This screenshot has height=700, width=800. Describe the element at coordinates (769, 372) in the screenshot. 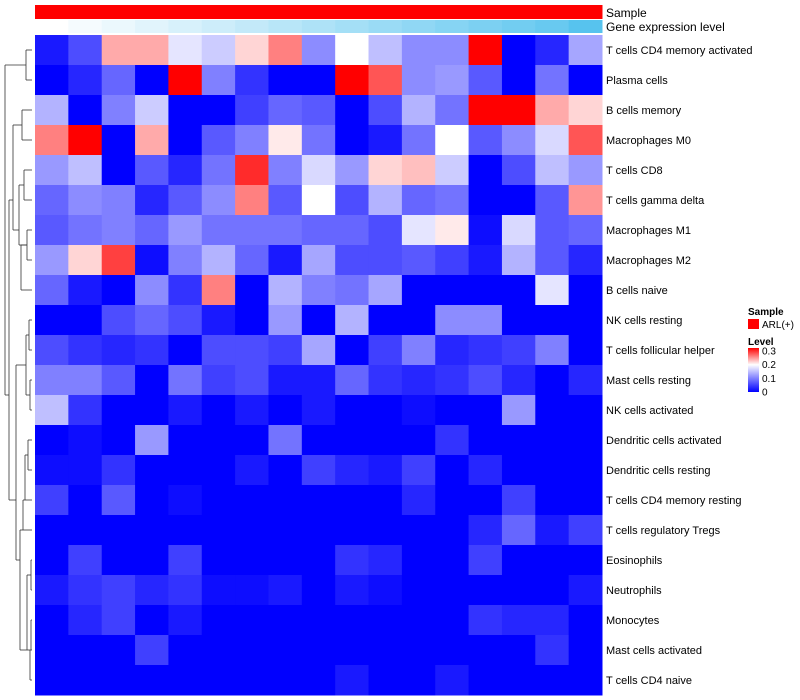

I see `legend-level-ticks: 0.3 0.2 0.1 0` at that location.